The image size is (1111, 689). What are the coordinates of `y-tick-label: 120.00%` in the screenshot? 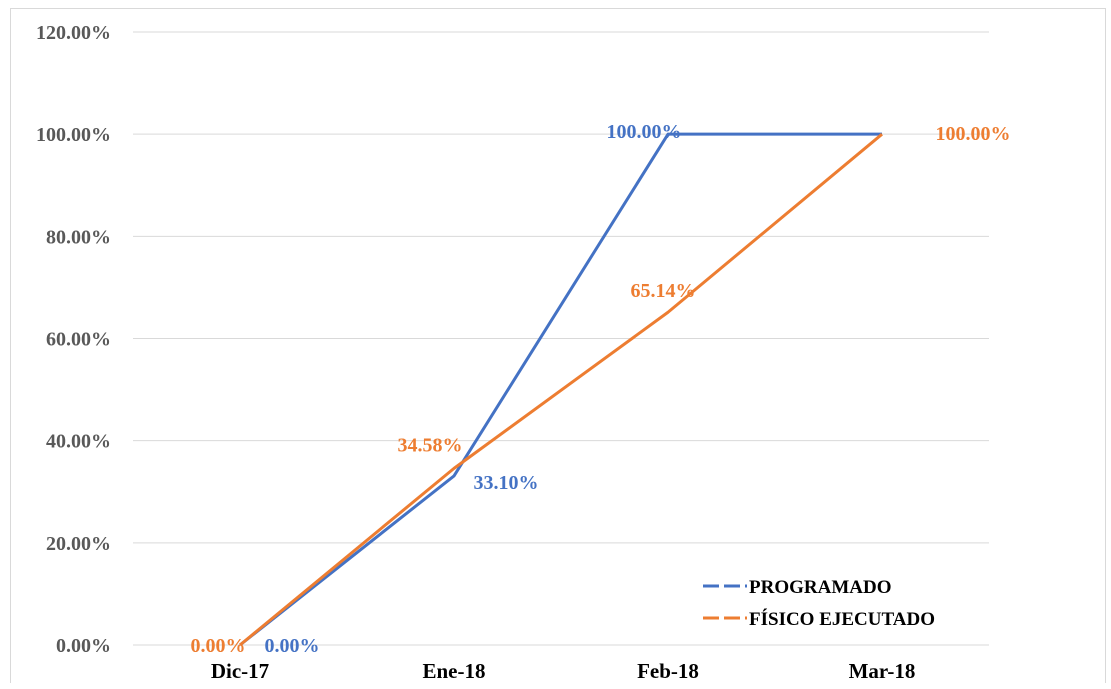 It's located at (73, 33).